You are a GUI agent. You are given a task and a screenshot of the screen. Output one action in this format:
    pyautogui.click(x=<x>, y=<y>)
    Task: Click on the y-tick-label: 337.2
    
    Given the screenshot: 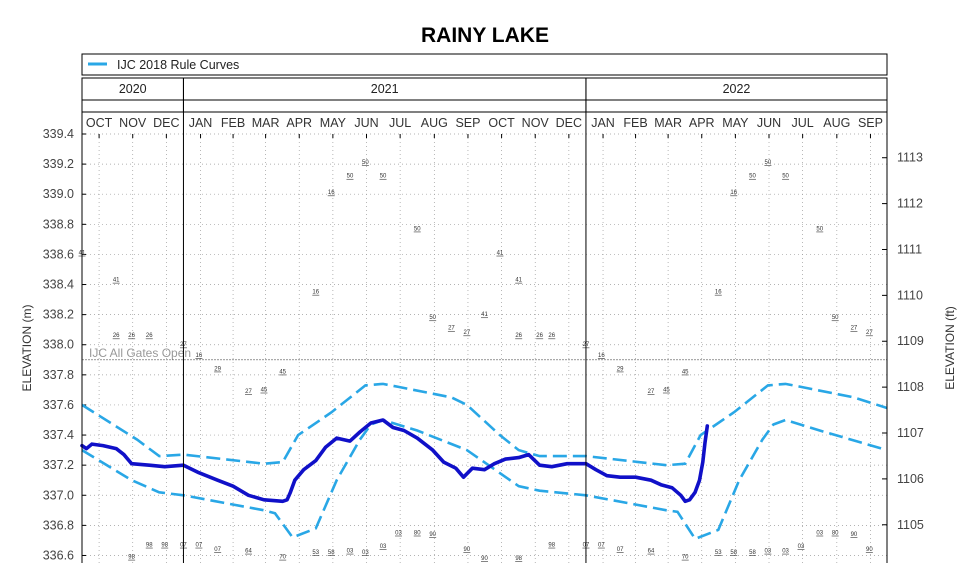 What is the action you would take?
    pyautogui.click(x=58, y=465)
    